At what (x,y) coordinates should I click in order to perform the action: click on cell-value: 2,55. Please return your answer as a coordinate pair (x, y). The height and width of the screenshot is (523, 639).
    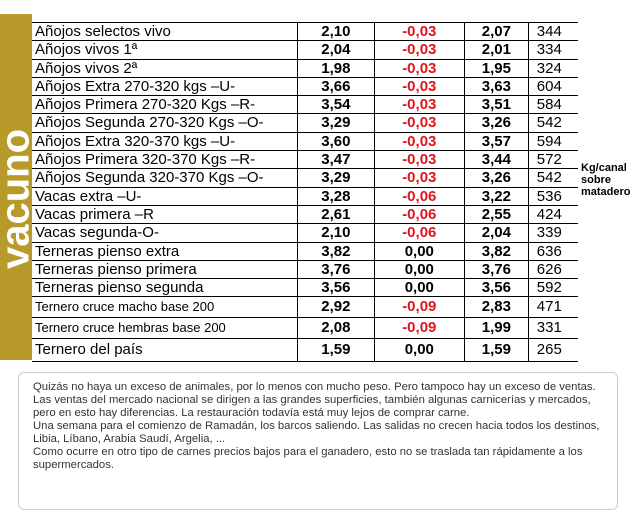
    Looking at the image, I should click on (497, 214).